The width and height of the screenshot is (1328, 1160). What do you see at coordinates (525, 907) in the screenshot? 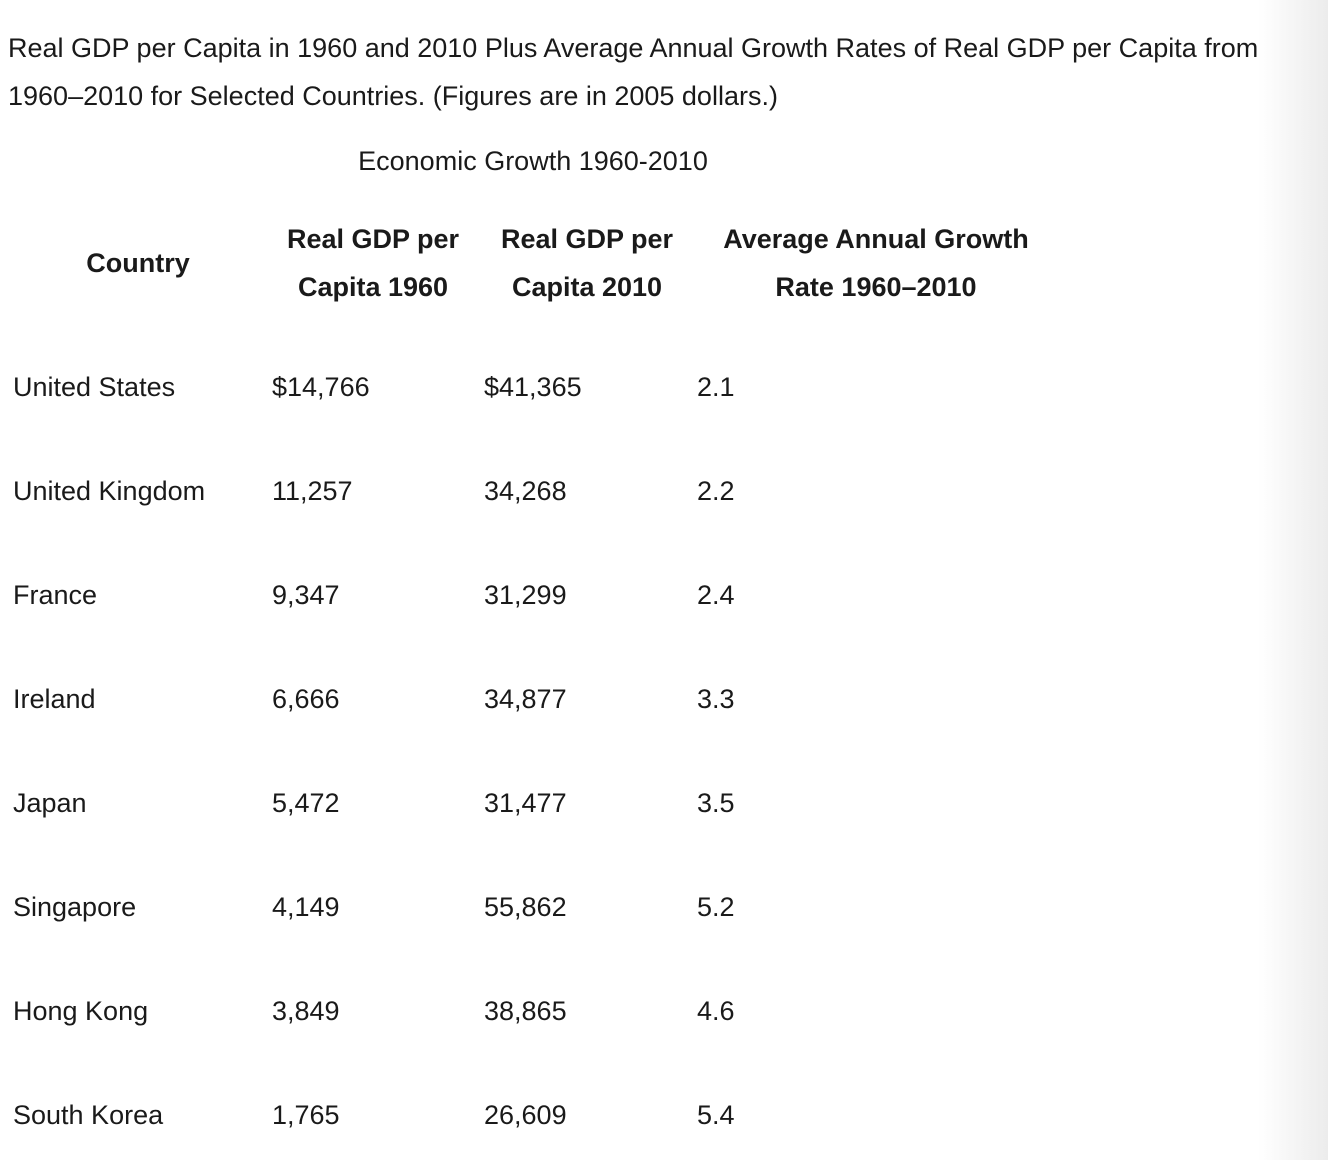
I see `gdp-2010-cell: 55,862` at bounding box center [525, 907].